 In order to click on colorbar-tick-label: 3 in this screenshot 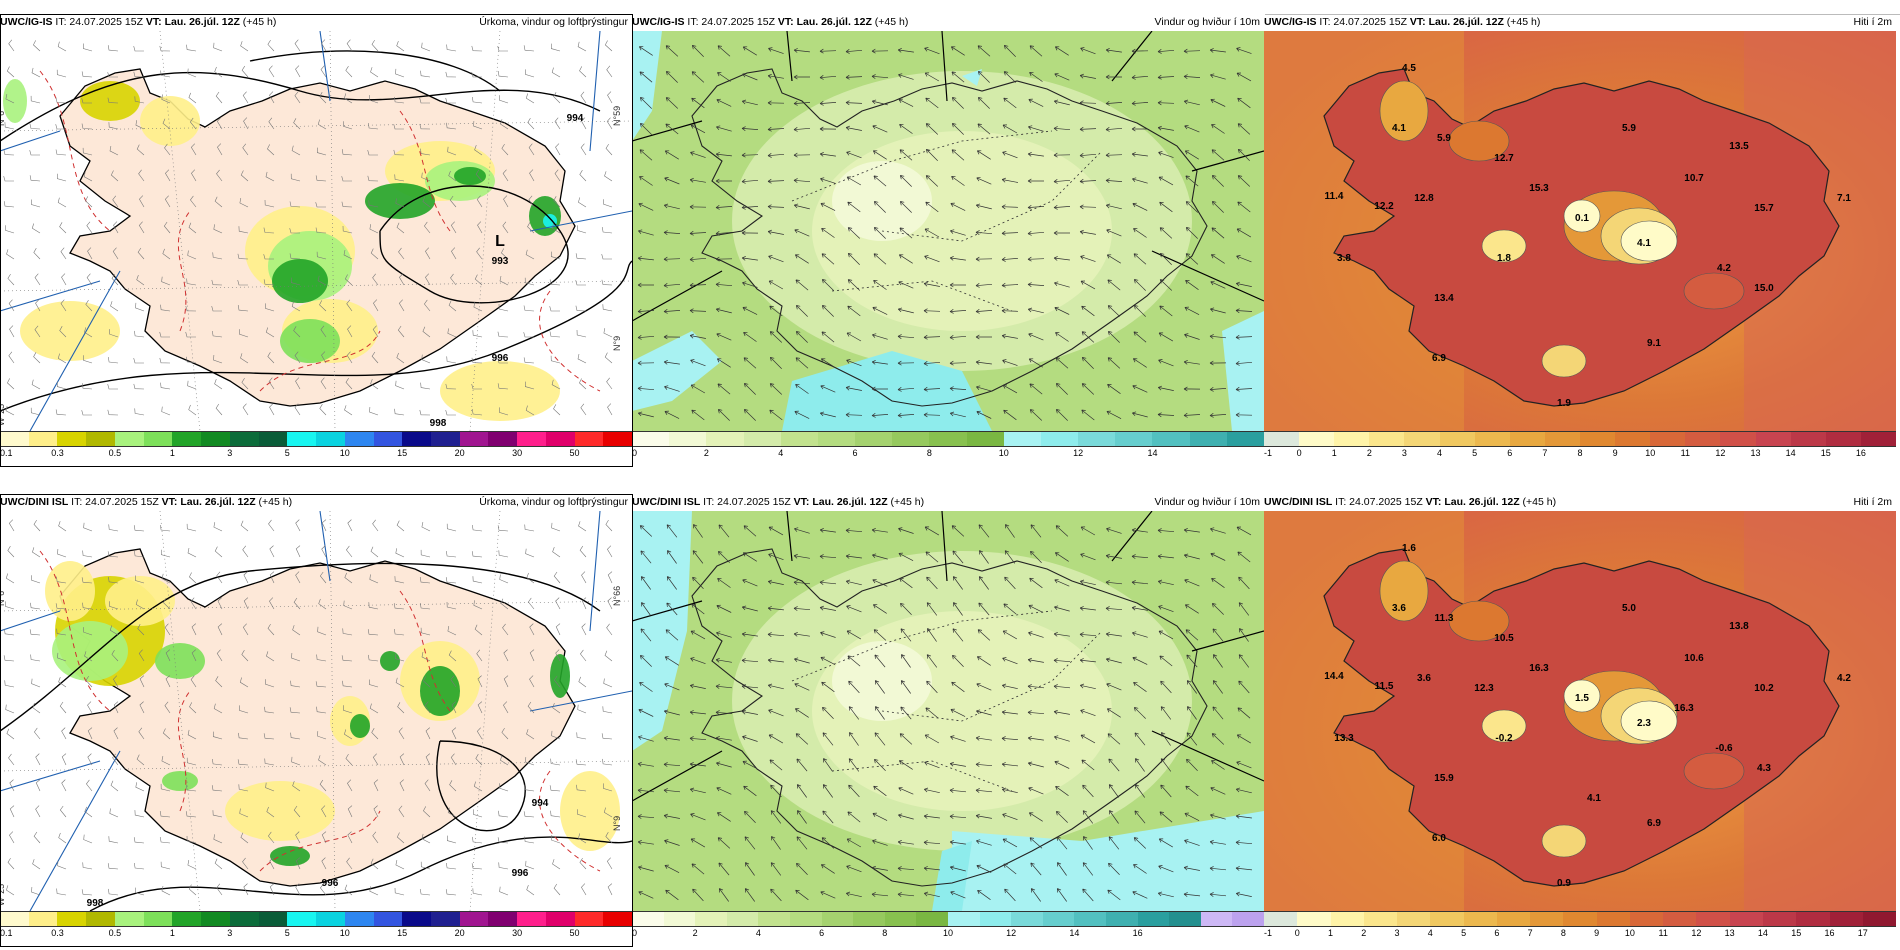, I will do `click(230, 453)`.